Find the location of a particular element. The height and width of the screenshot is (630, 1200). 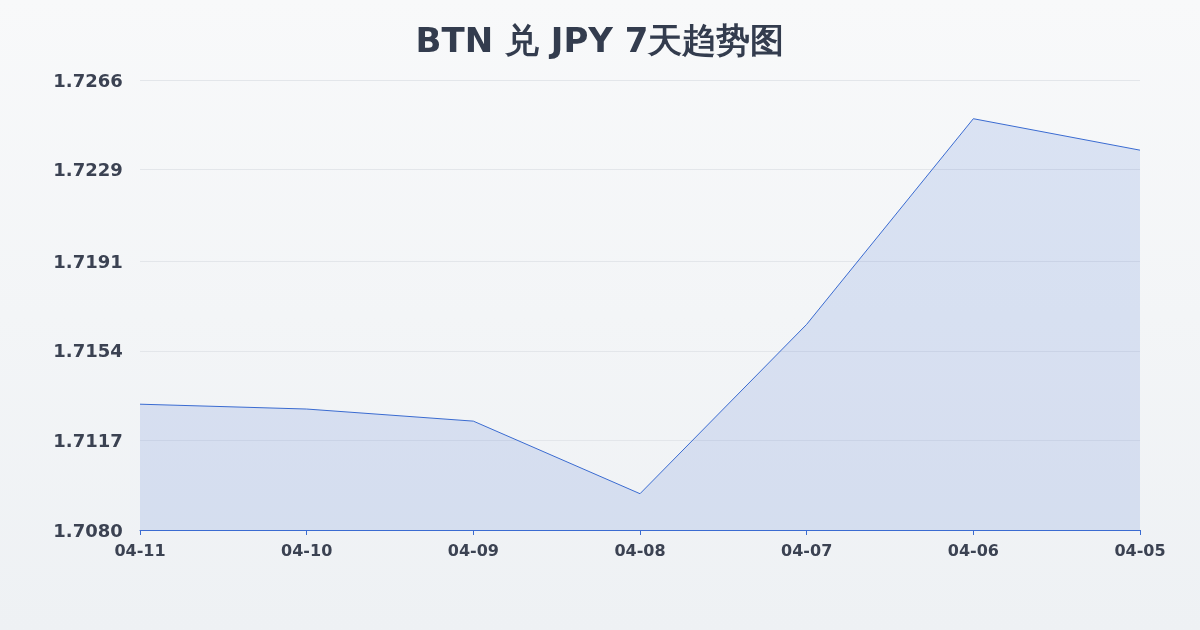

x-tick-label: 04-06 is located at coordinates (973, 550).